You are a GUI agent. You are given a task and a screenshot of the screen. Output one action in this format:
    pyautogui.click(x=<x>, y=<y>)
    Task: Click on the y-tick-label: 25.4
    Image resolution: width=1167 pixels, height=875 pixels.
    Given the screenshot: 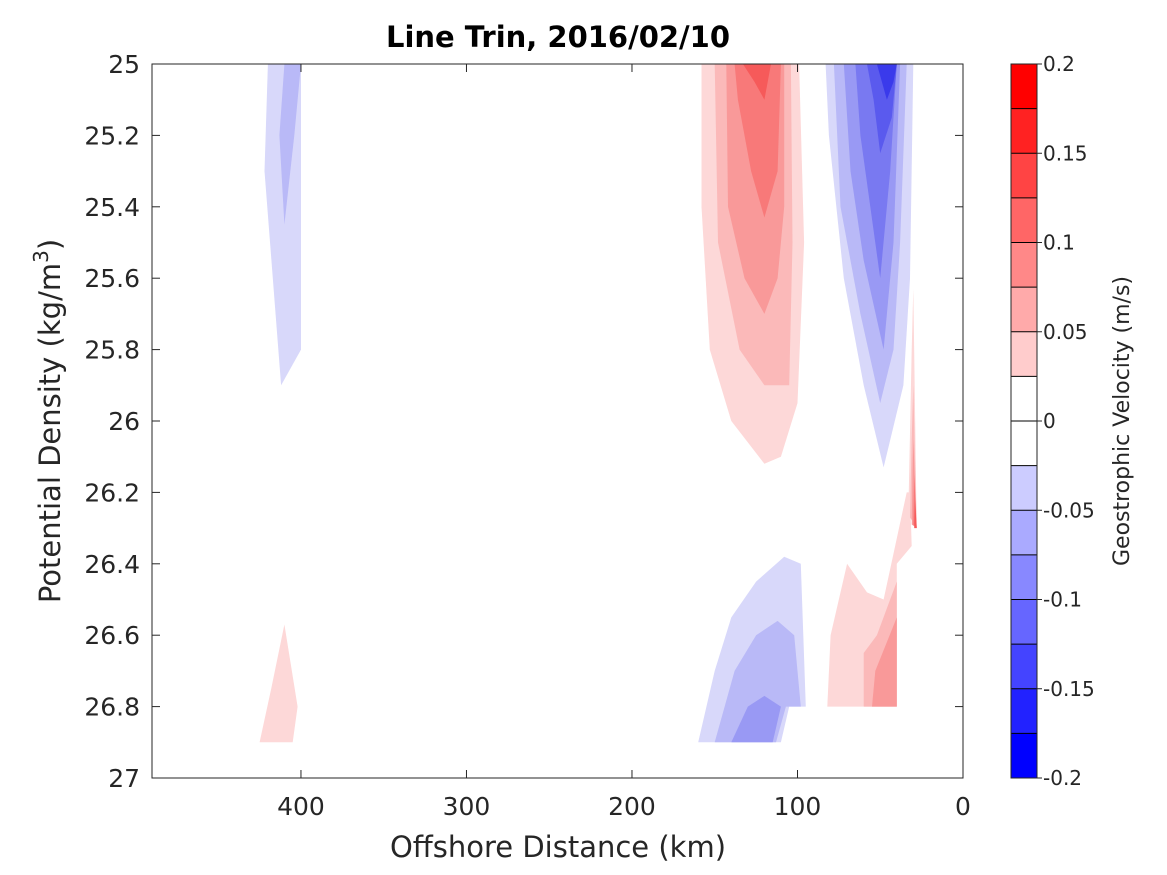 What is the action you would take?
    pyautogui.click(x=112, y=207)
    